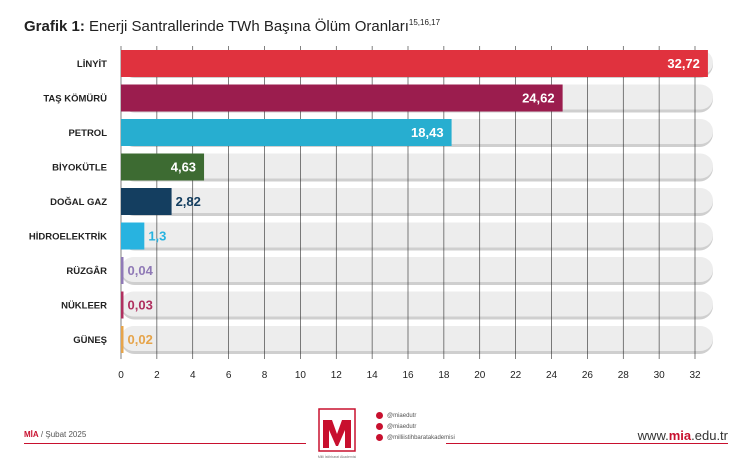 This screenshot has height=473, width=750. I want to click on mia-logo-icon, so click(337, 430).